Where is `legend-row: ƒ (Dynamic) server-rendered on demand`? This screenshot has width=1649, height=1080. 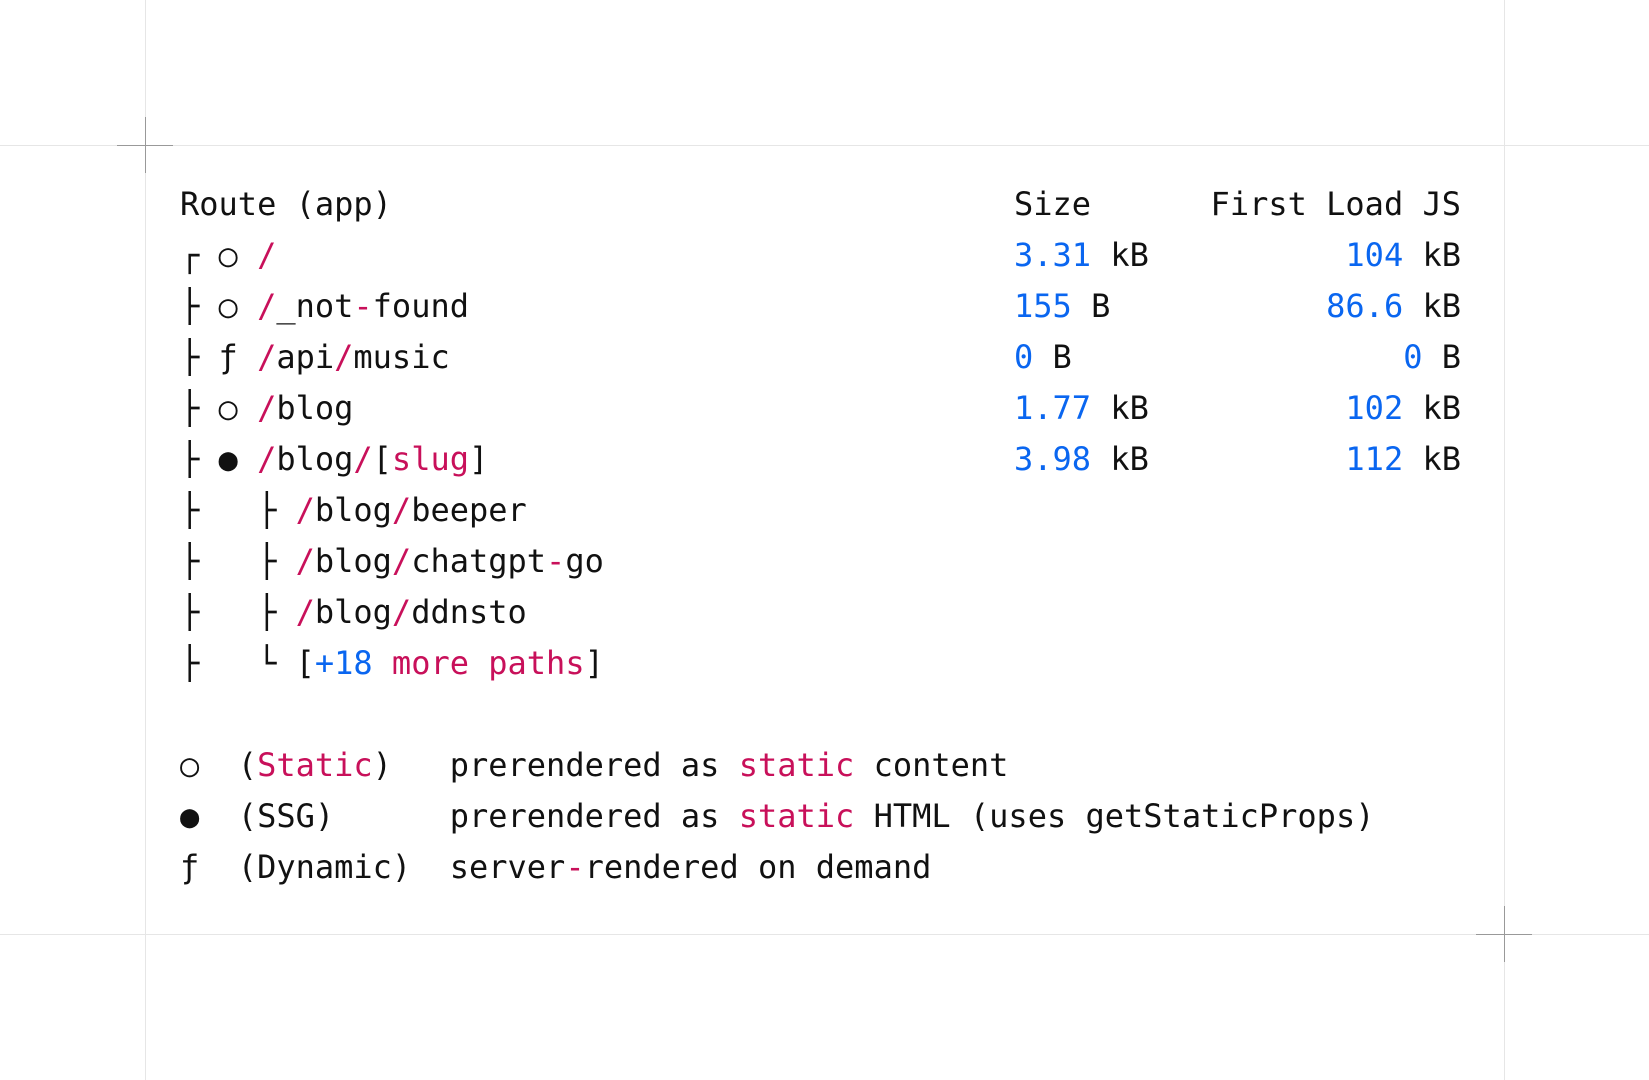 legend-row: ƒ (Dynamic) server-rendered on demand is located at coordinates (556, 867).